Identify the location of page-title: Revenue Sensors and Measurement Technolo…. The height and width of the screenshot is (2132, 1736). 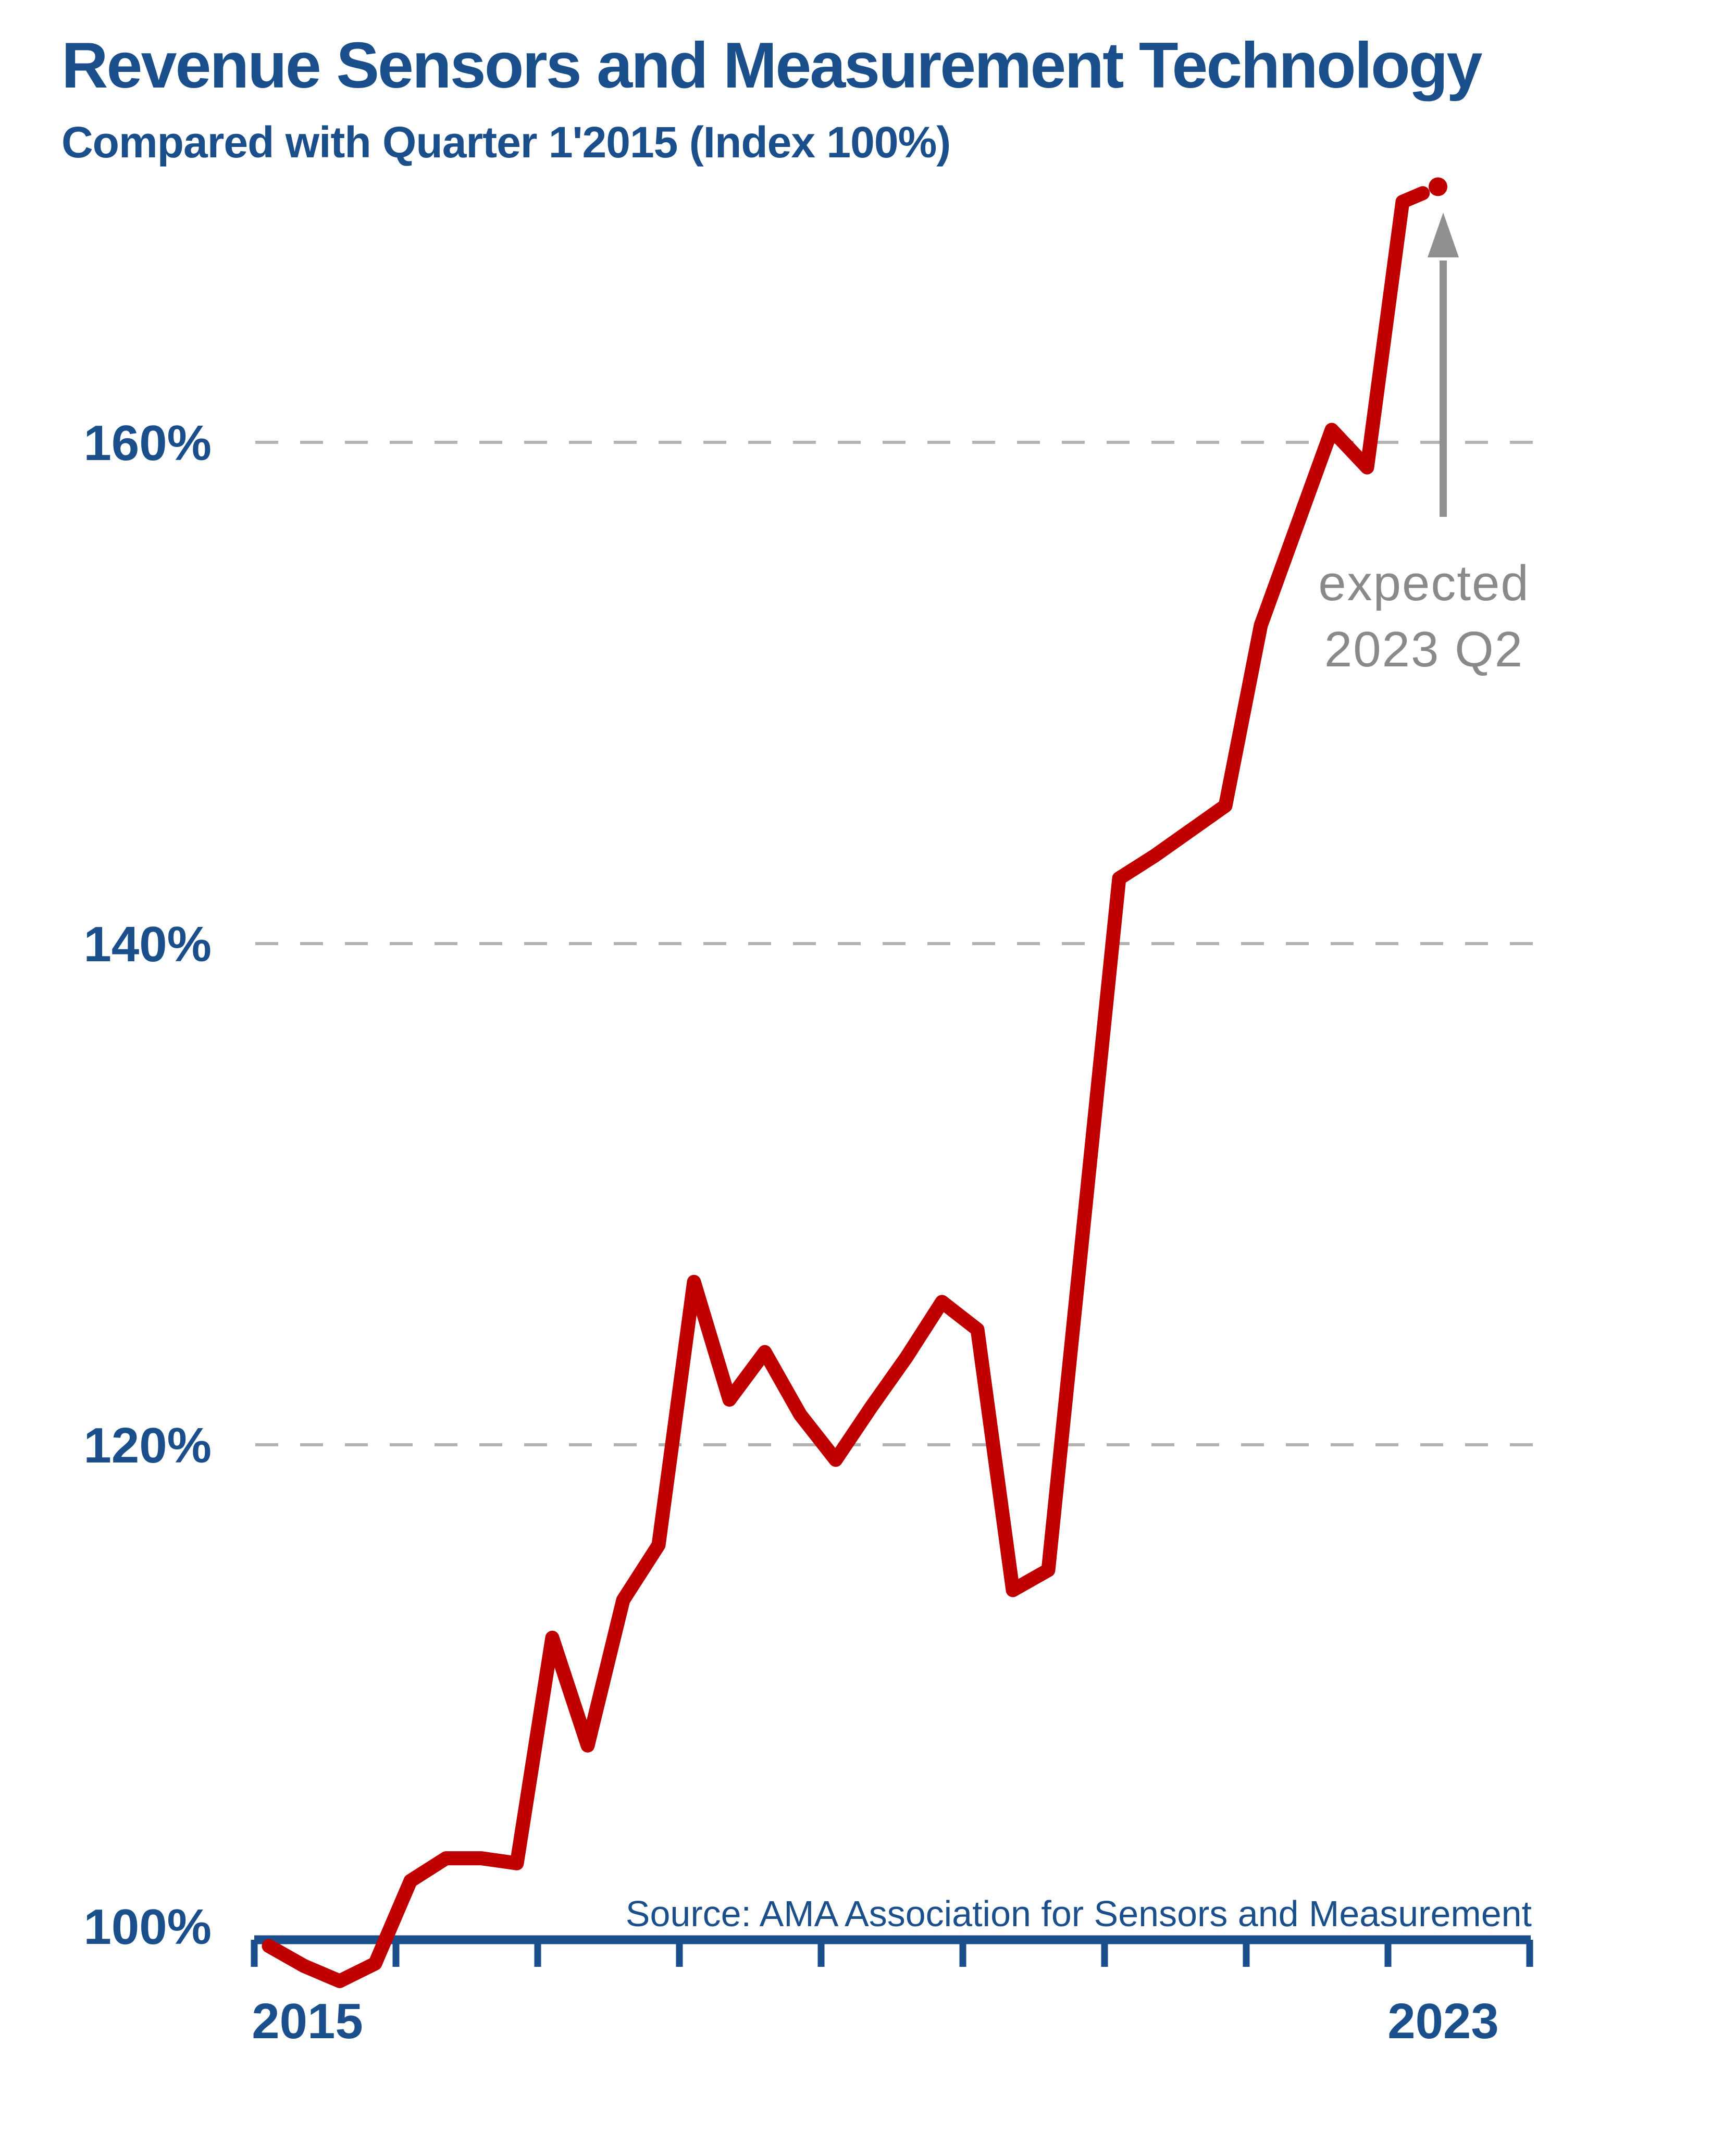
(772, 66).